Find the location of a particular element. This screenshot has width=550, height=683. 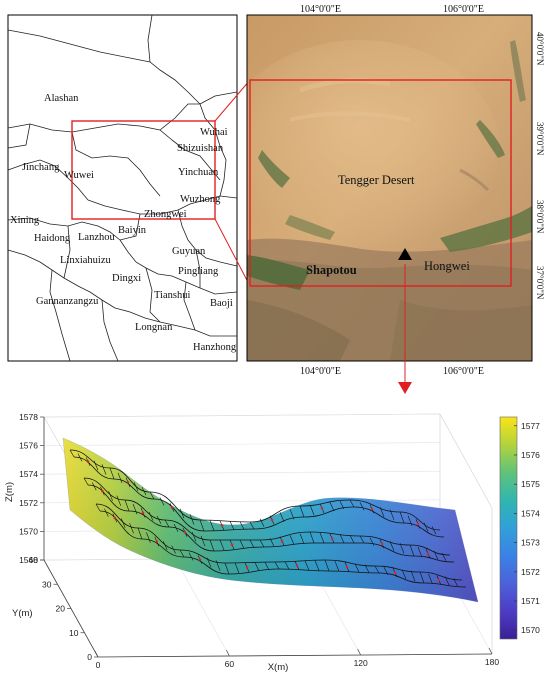

colorbar-tick-label: 1571 is located at coordinates (530, 601).